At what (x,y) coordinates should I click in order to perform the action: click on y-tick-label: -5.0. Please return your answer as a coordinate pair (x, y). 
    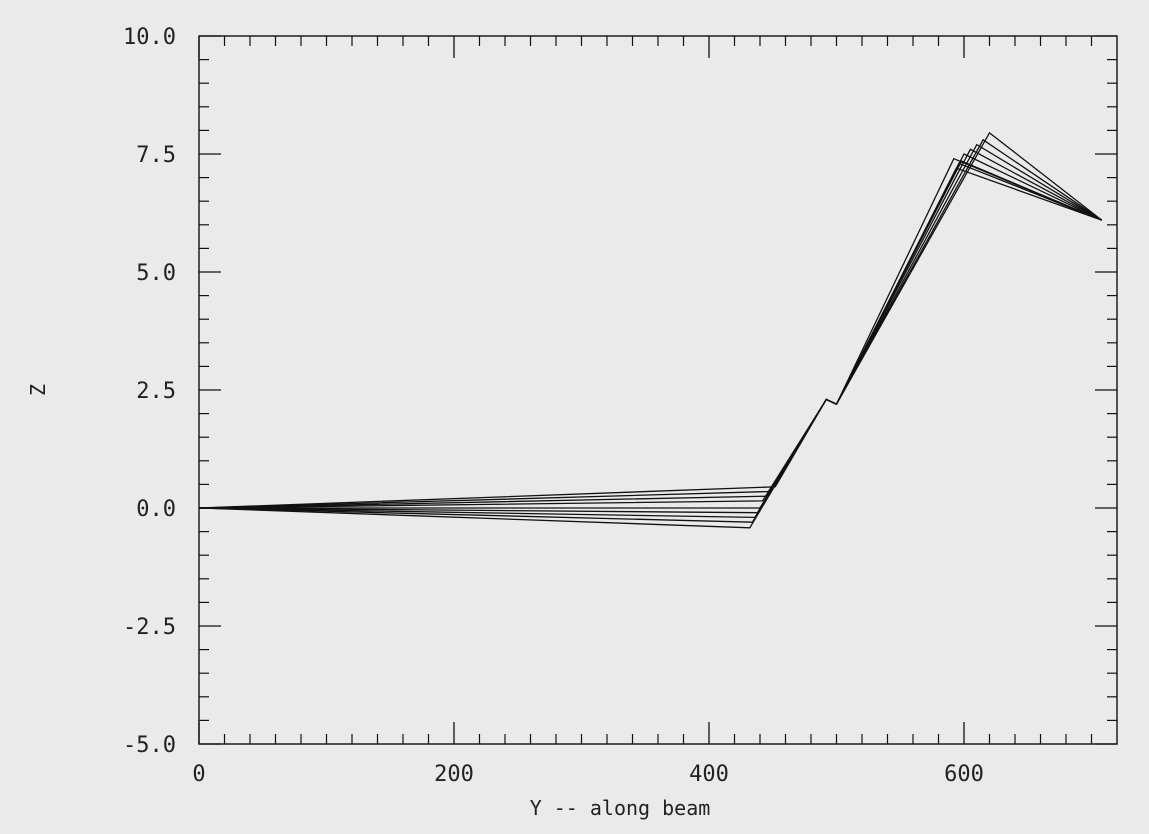
    Looking at the image, I should click on (149, 745).